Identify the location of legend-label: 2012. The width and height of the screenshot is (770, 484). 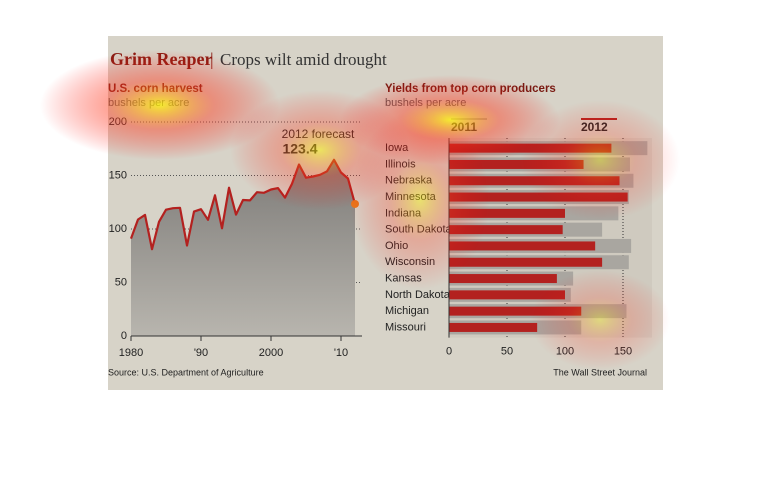
(594, 127).